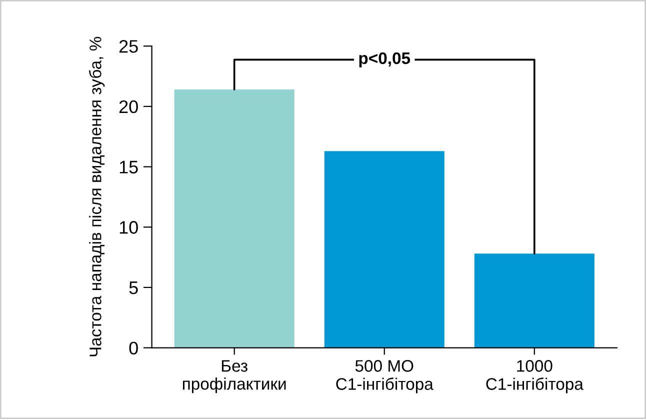 The height and width of the screenshot is (419, 646). What do you see at coordinates (96, 196) in the screenshot?
I see `y-axis-title: Частота нападів після видалення зуба, %` at bounding box center [96, 196].